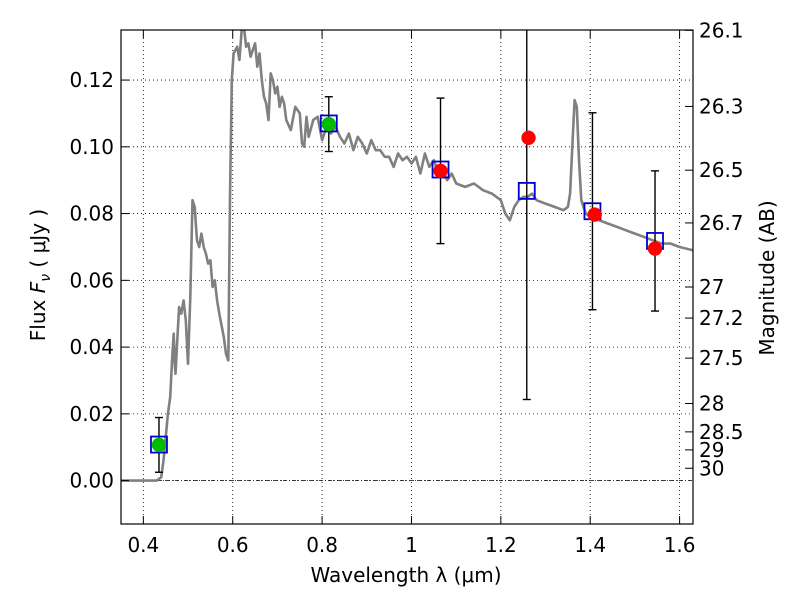  I want to click on x-tick-label: 1.4, so click(590, 545).